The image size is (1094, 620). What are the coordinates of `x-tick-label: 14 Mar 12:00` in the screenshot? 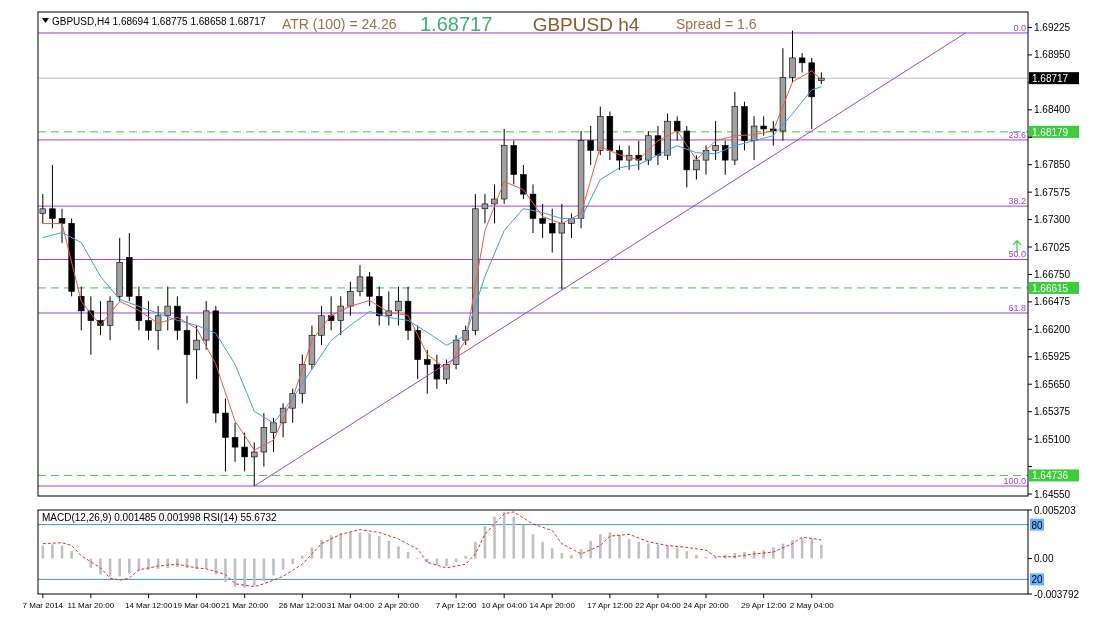 It's located at (148, 605).